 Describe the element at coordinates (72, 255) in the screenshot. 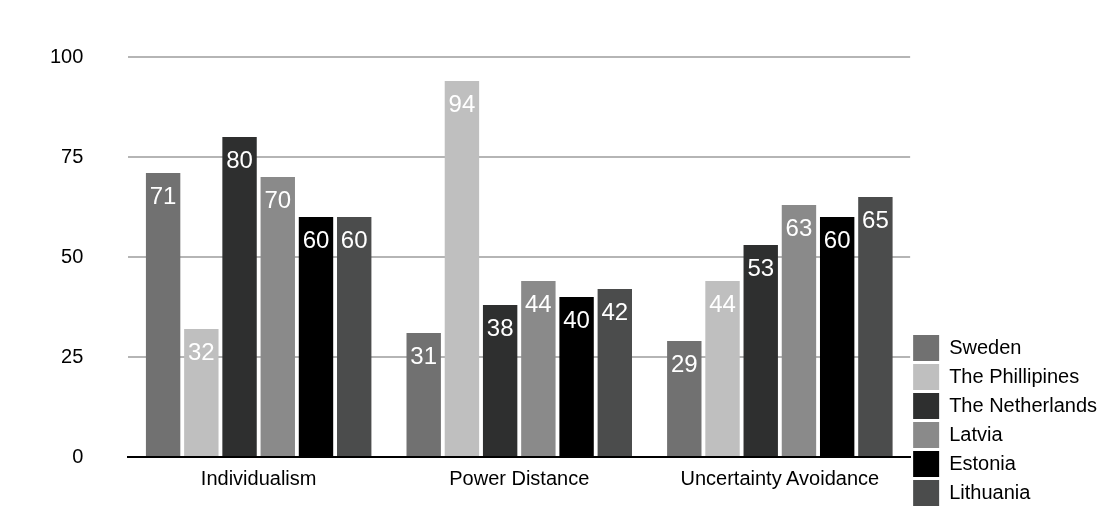

I see `y-tick-label: 50` at that location.